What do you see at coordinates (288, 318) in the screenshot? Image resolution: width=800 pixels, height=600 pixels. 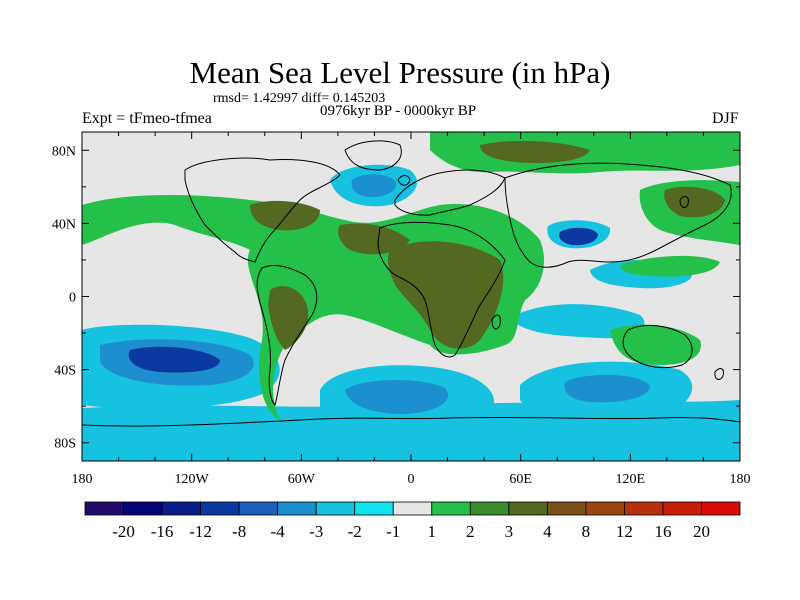 I see `south-america-high` at bounding box center [288, 318].